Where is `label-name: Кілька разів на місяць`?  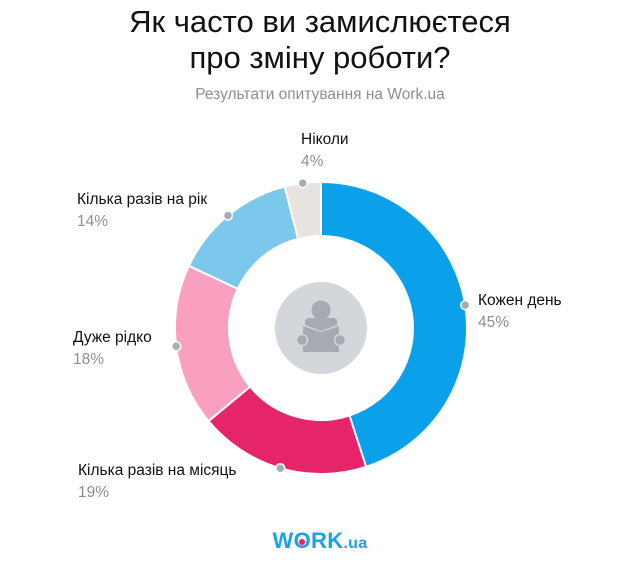 label-name: Кілька разів на місяць is located at coordinates (157, 470).